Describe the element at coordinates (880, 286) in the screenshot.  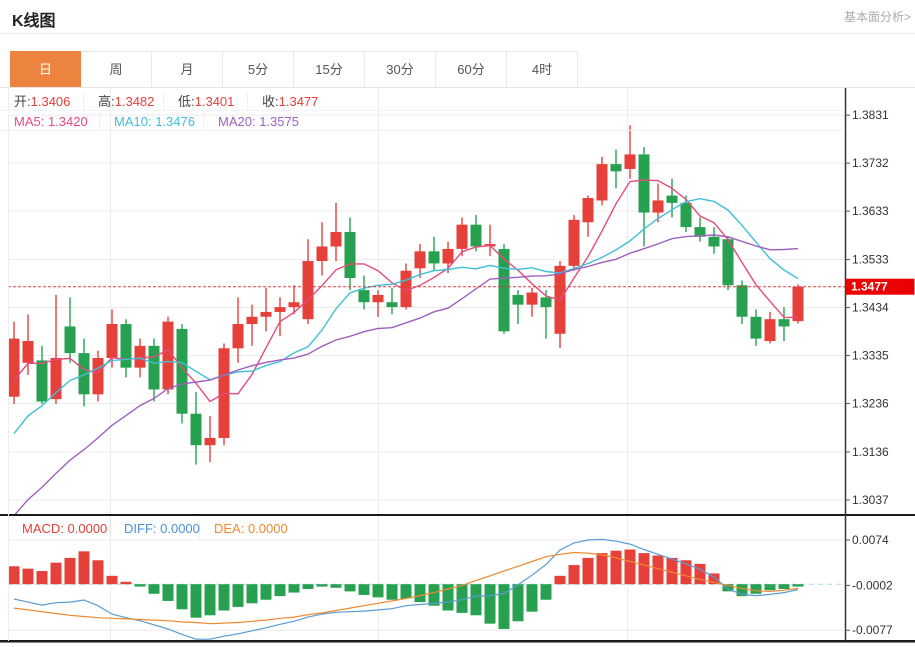
I see `current-price-tag` at that location.